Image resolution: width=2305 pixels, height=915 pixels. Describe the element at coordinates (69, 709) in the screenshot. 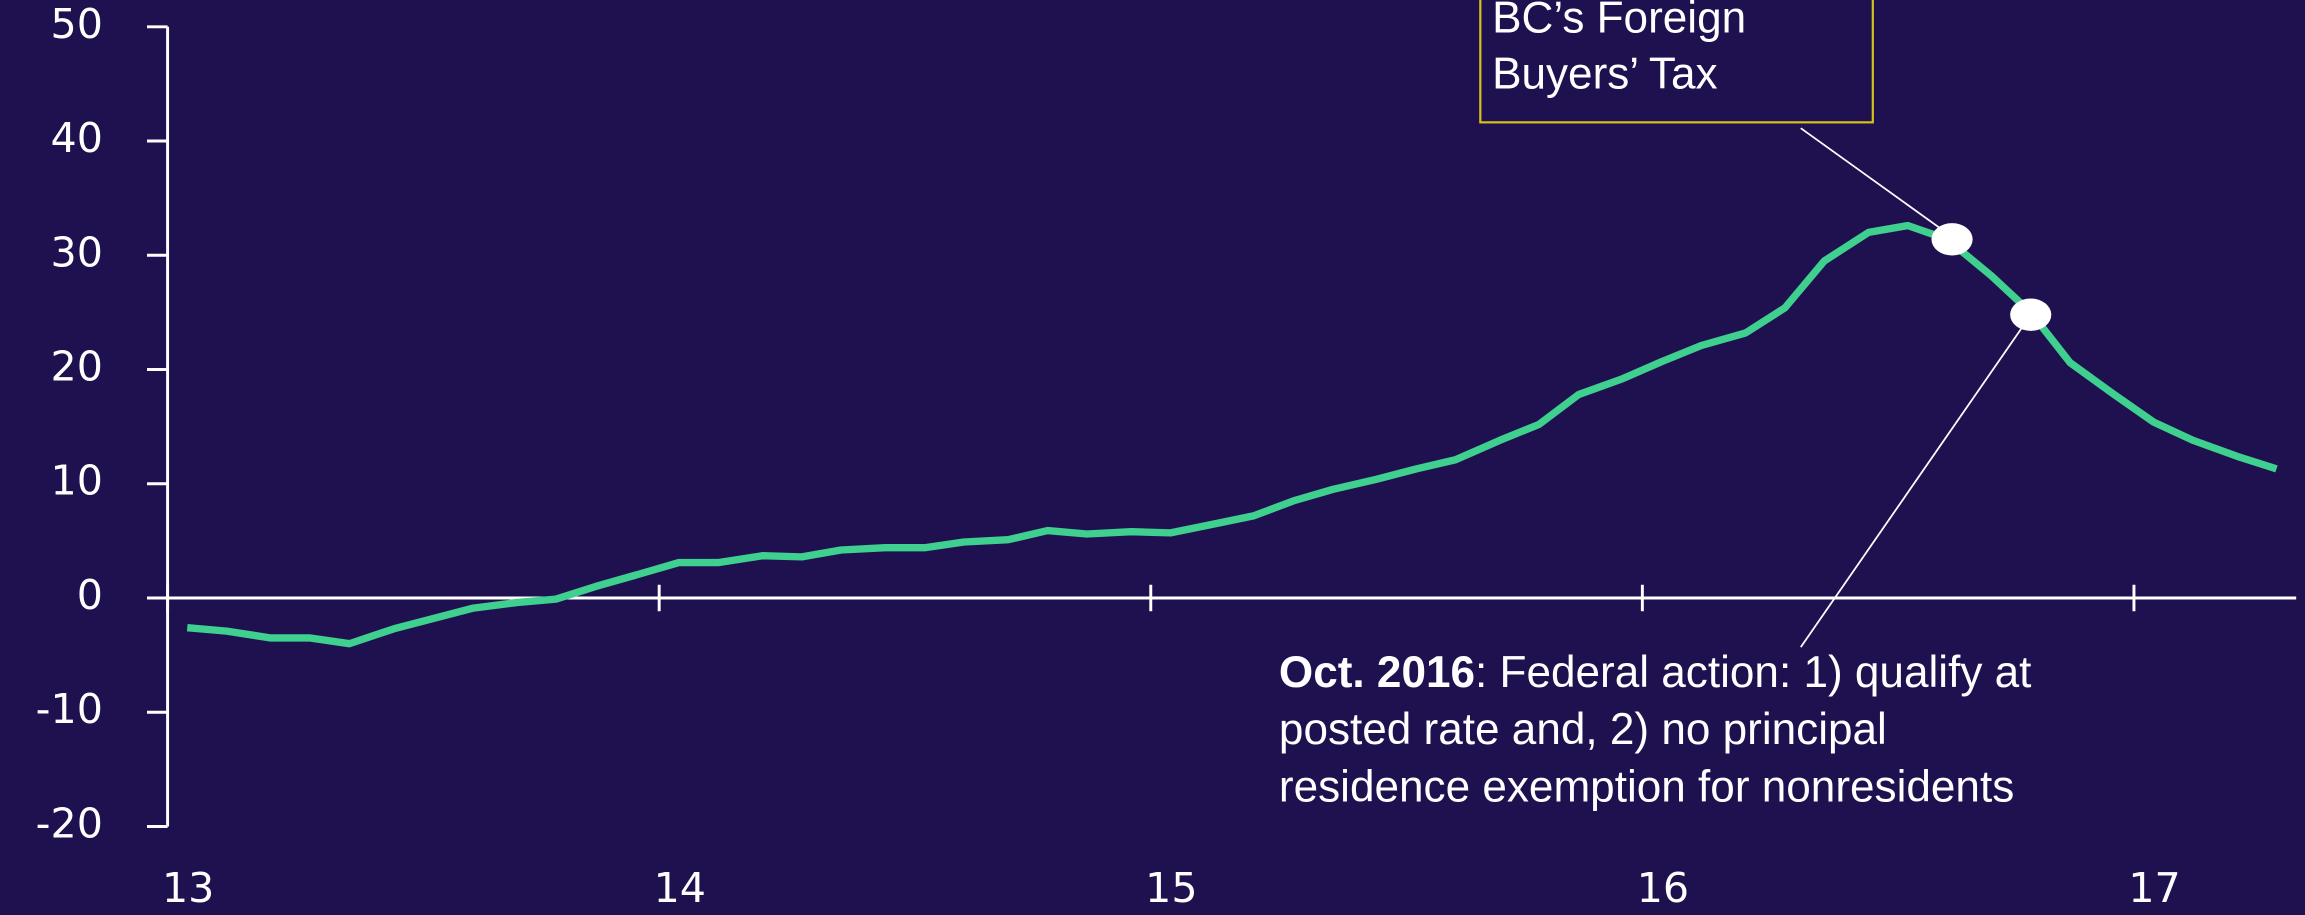

I see `y-tick-label: -10` at that location.